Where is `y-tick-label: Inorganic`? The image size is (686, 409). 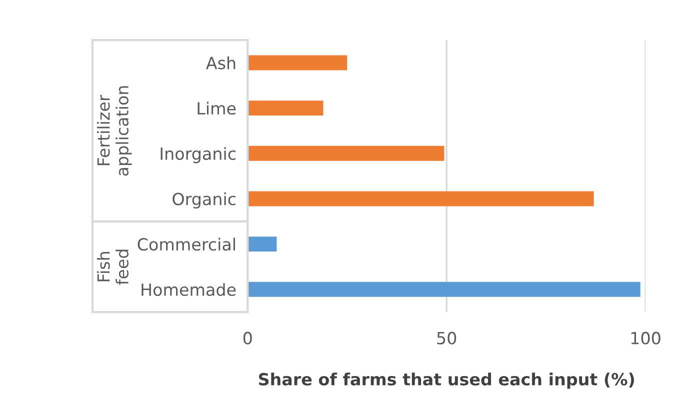
y-tick-label: Inorganic is located at coordinates (198, 155).